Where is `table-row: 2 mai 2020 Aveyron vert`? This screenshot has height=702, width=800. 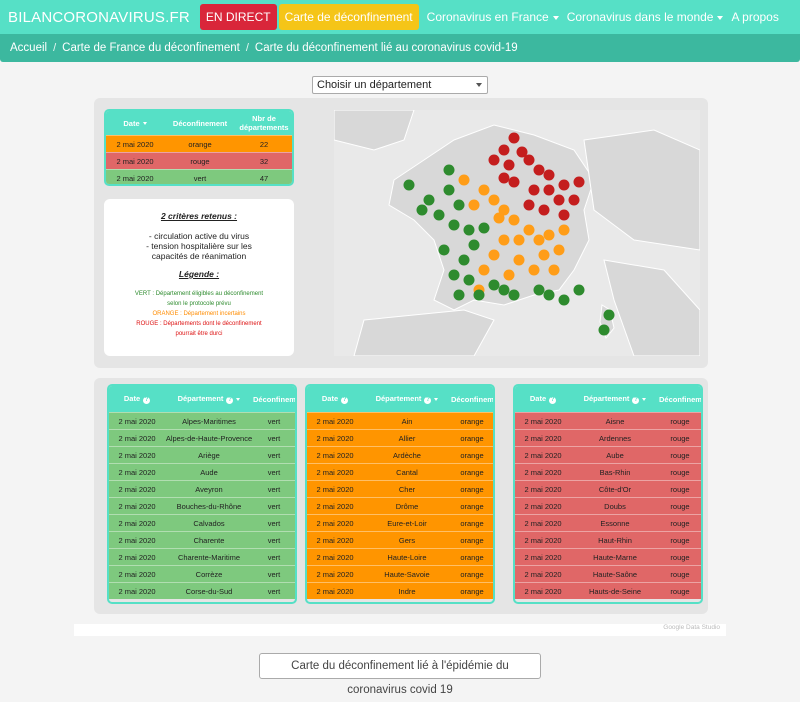
table-row: 2 mai 2020 Aveyron vert is located at coordinates (202, 488).